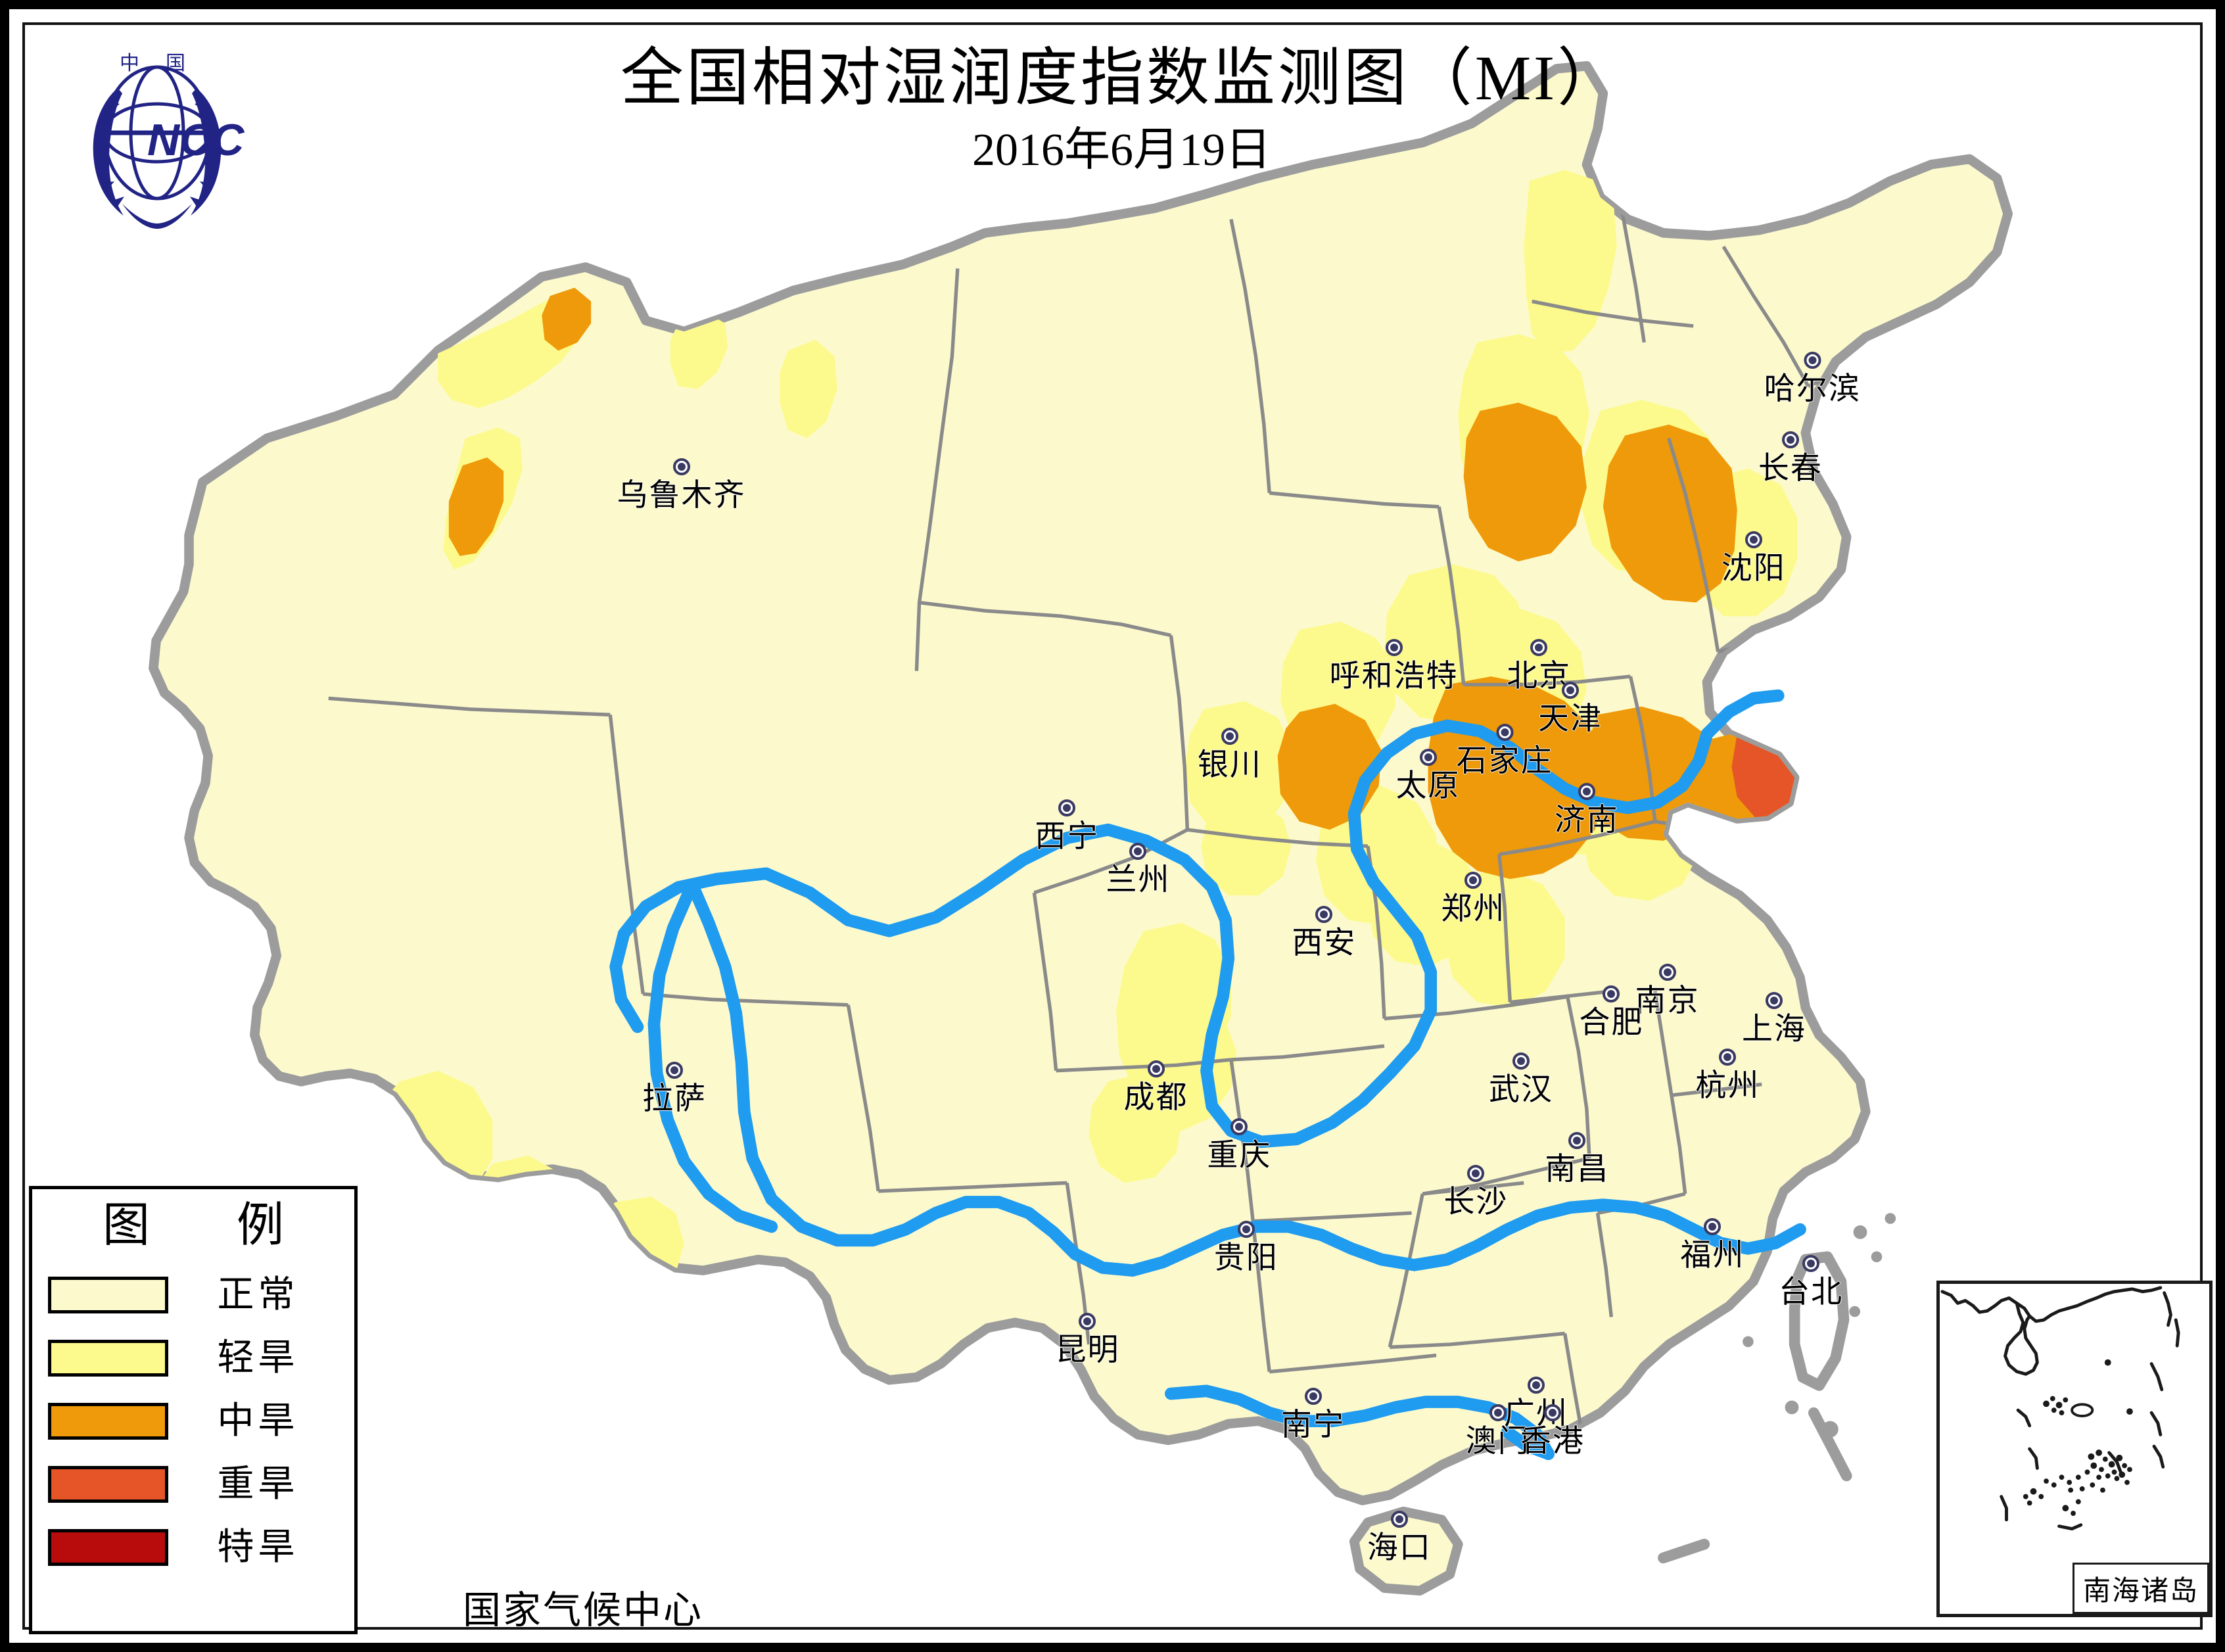 This screenshot has width=2225, height=1652. I want to click on inset-map-label: 南海诸岛, so click(2141, 1588).